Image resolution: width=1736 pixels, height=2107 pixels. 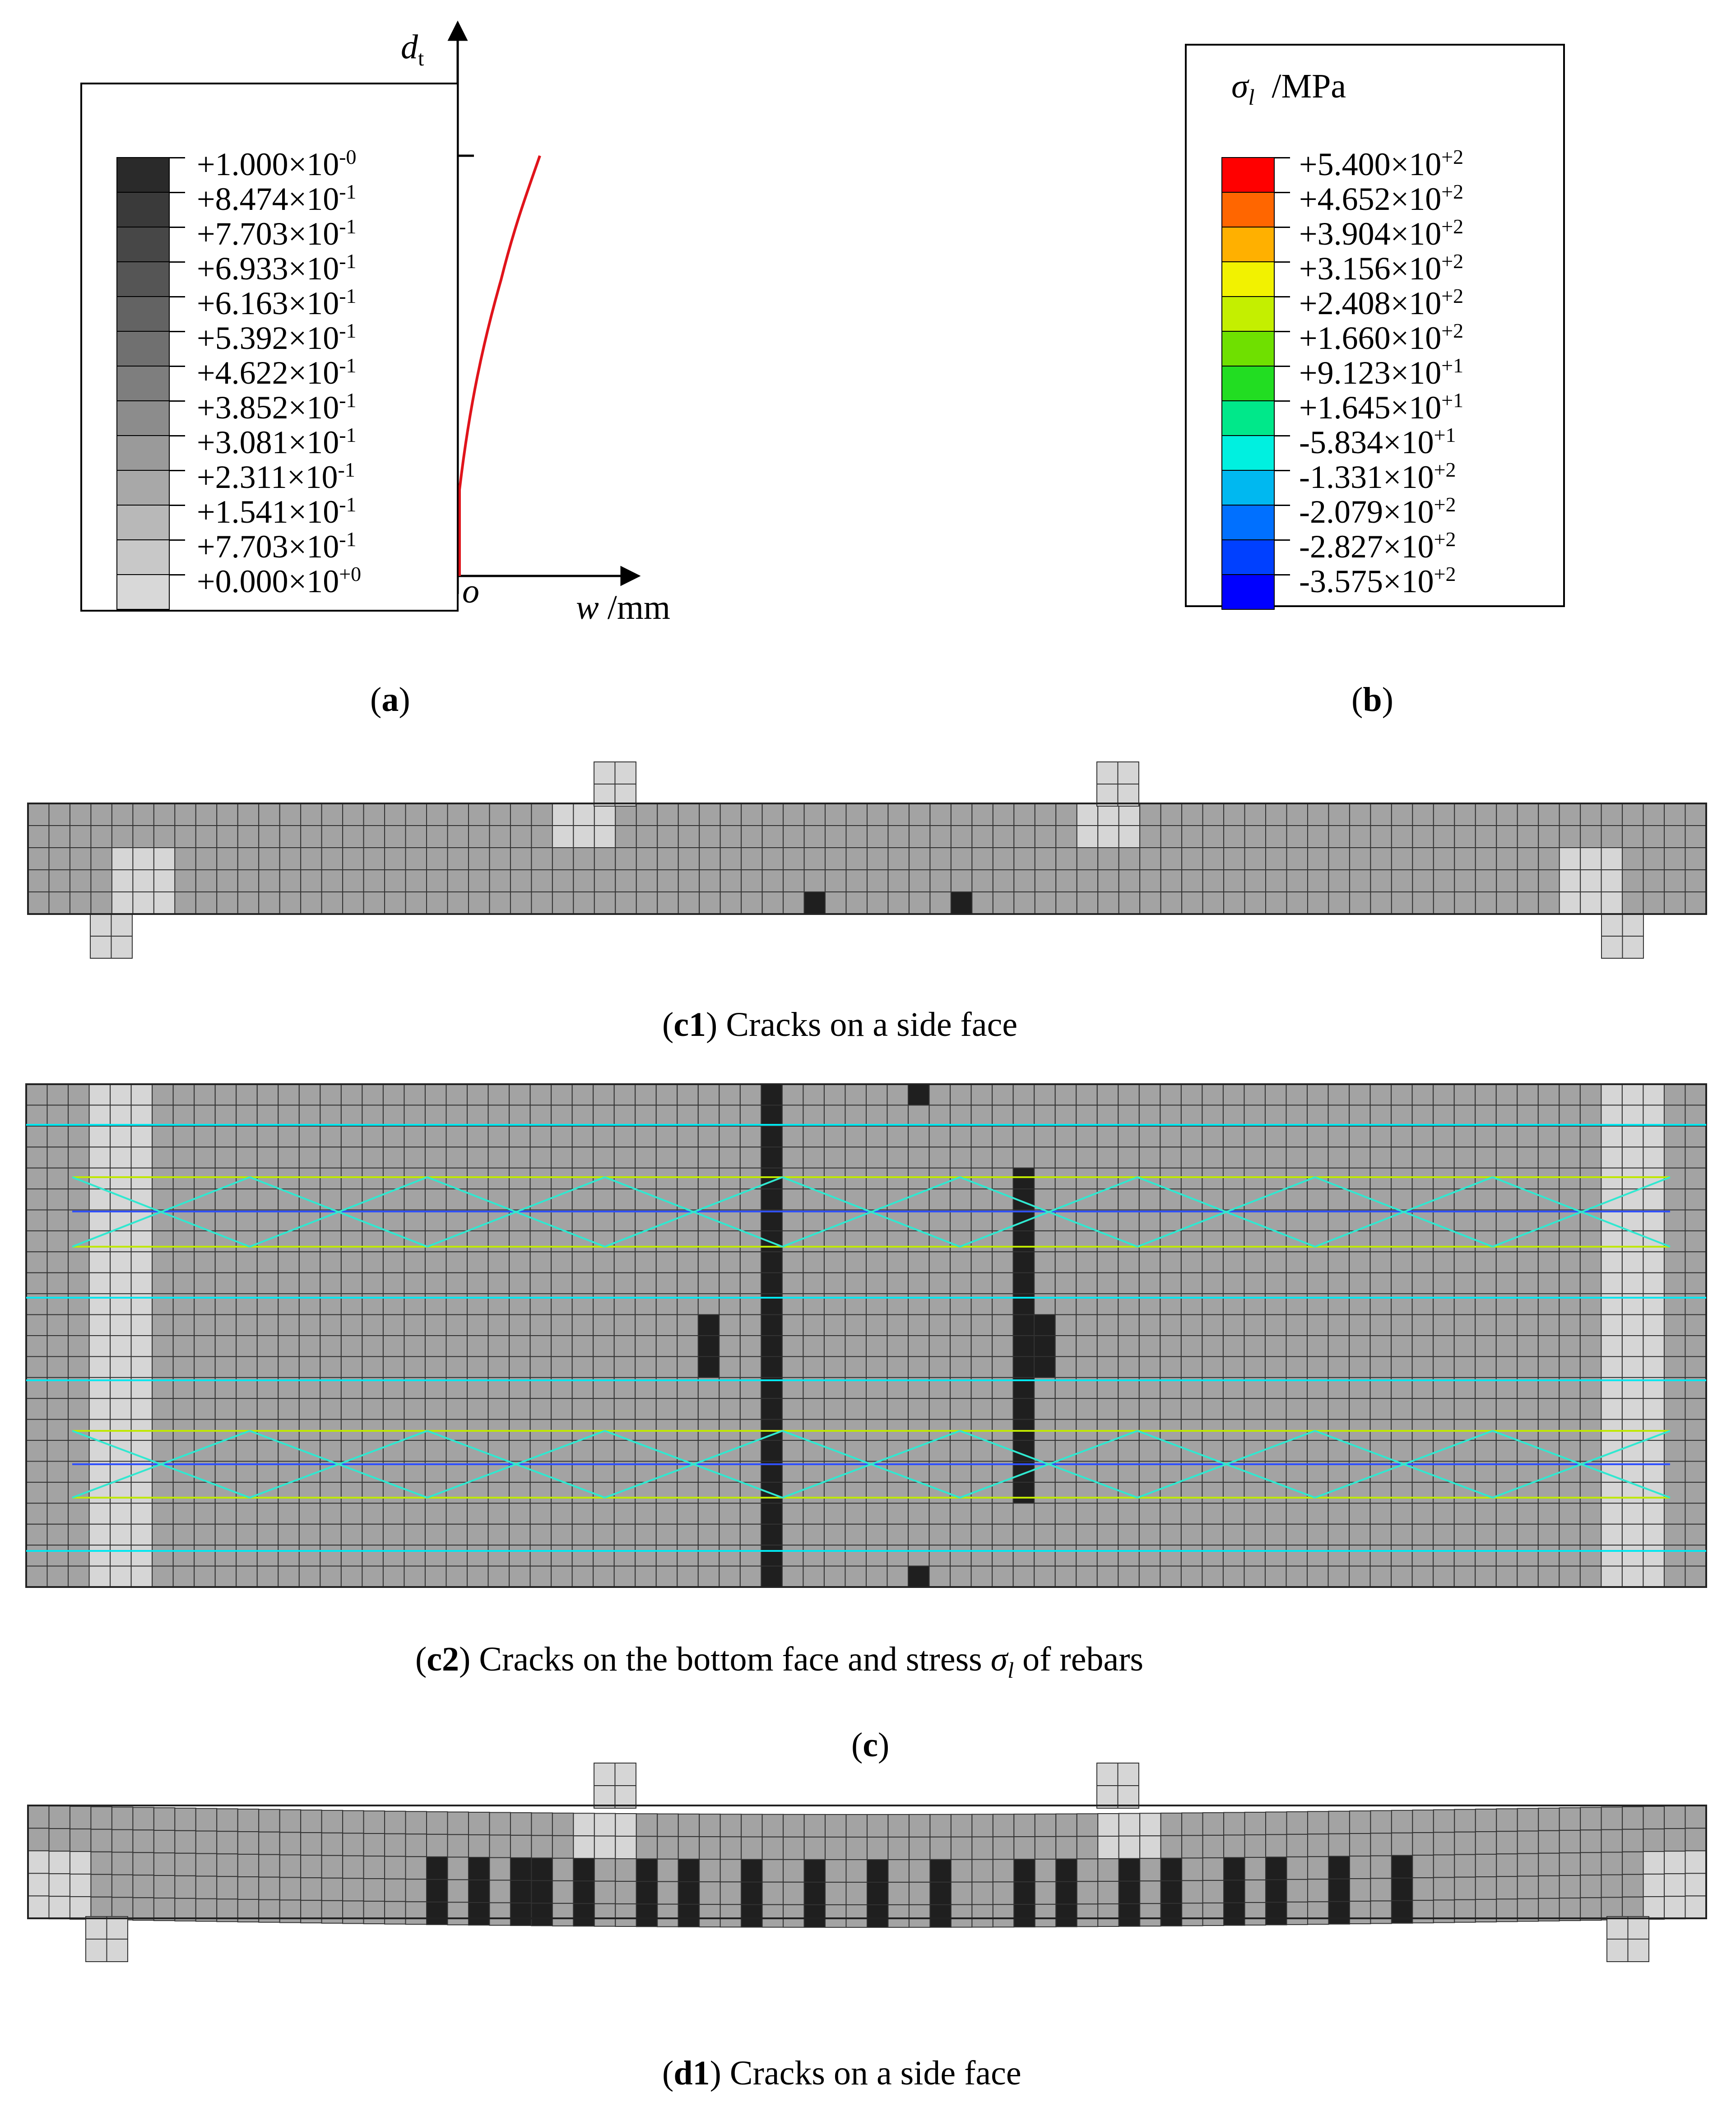 What do you see at coordinates (390, 700) in the screenshot?
I see `panel-a-label: (a)` at bounding box center [390, 700].